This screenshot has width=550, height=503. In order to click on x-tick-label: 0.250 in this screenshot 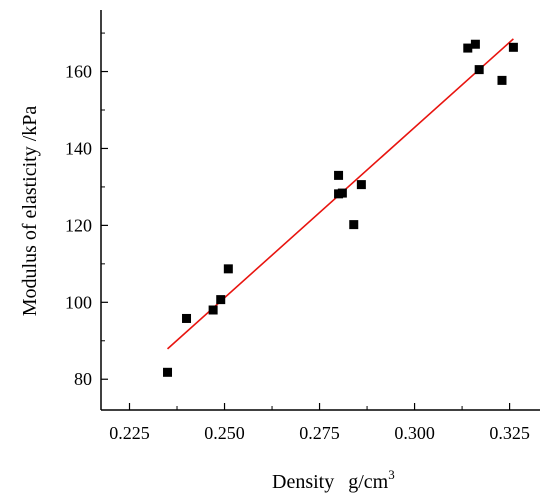, I will do `click(224, 433)`.